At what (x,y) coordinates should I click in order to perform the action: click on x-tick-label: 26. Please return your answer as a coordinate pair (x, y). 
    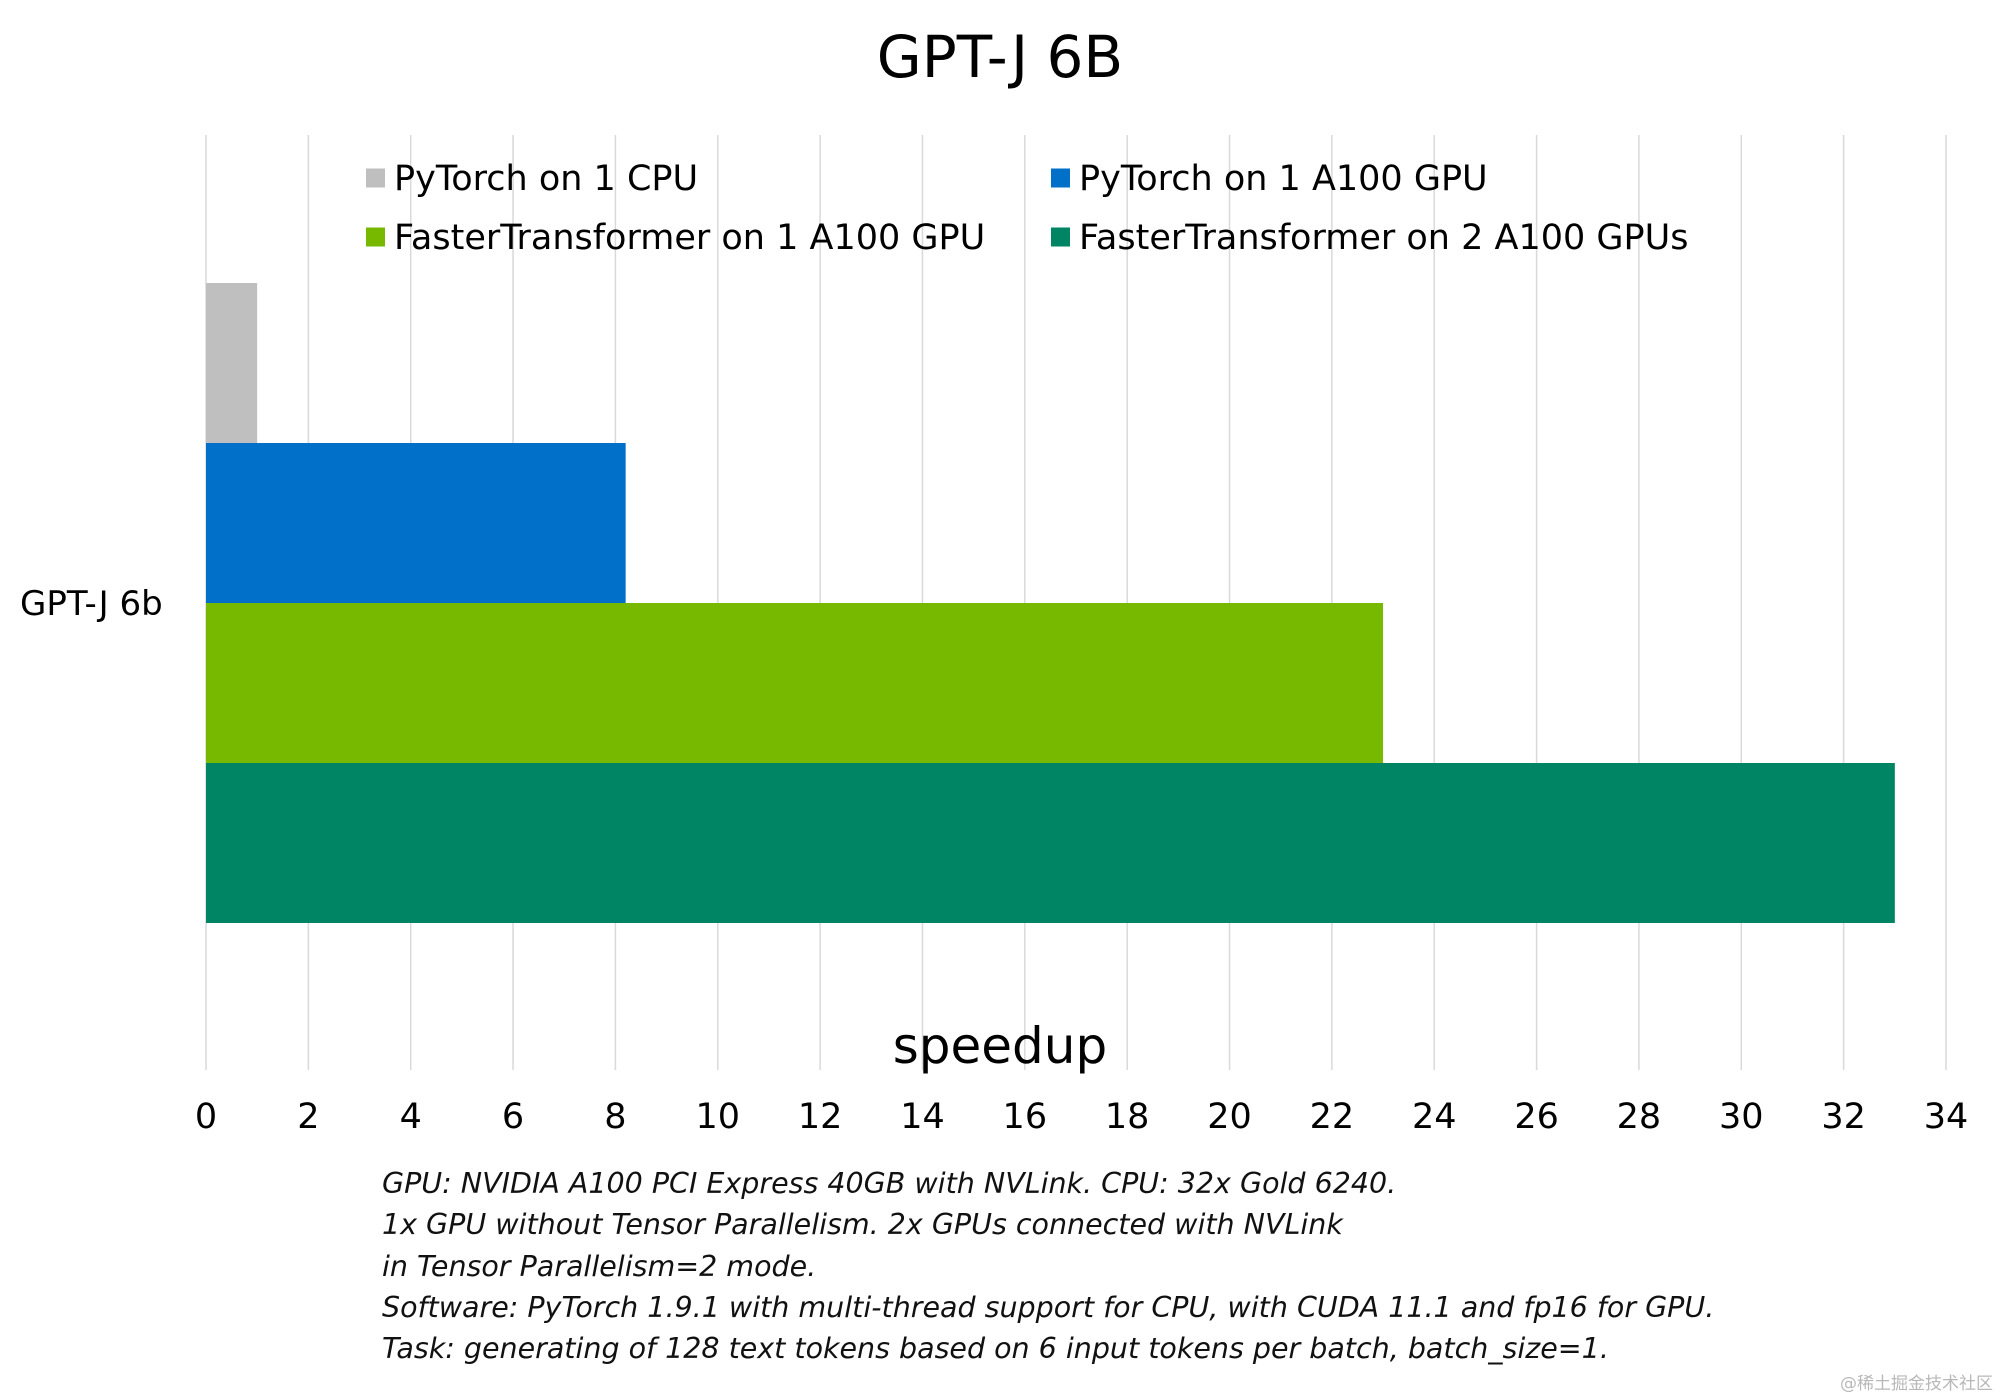
    Looking at the image, I should click on (1536, 1117).